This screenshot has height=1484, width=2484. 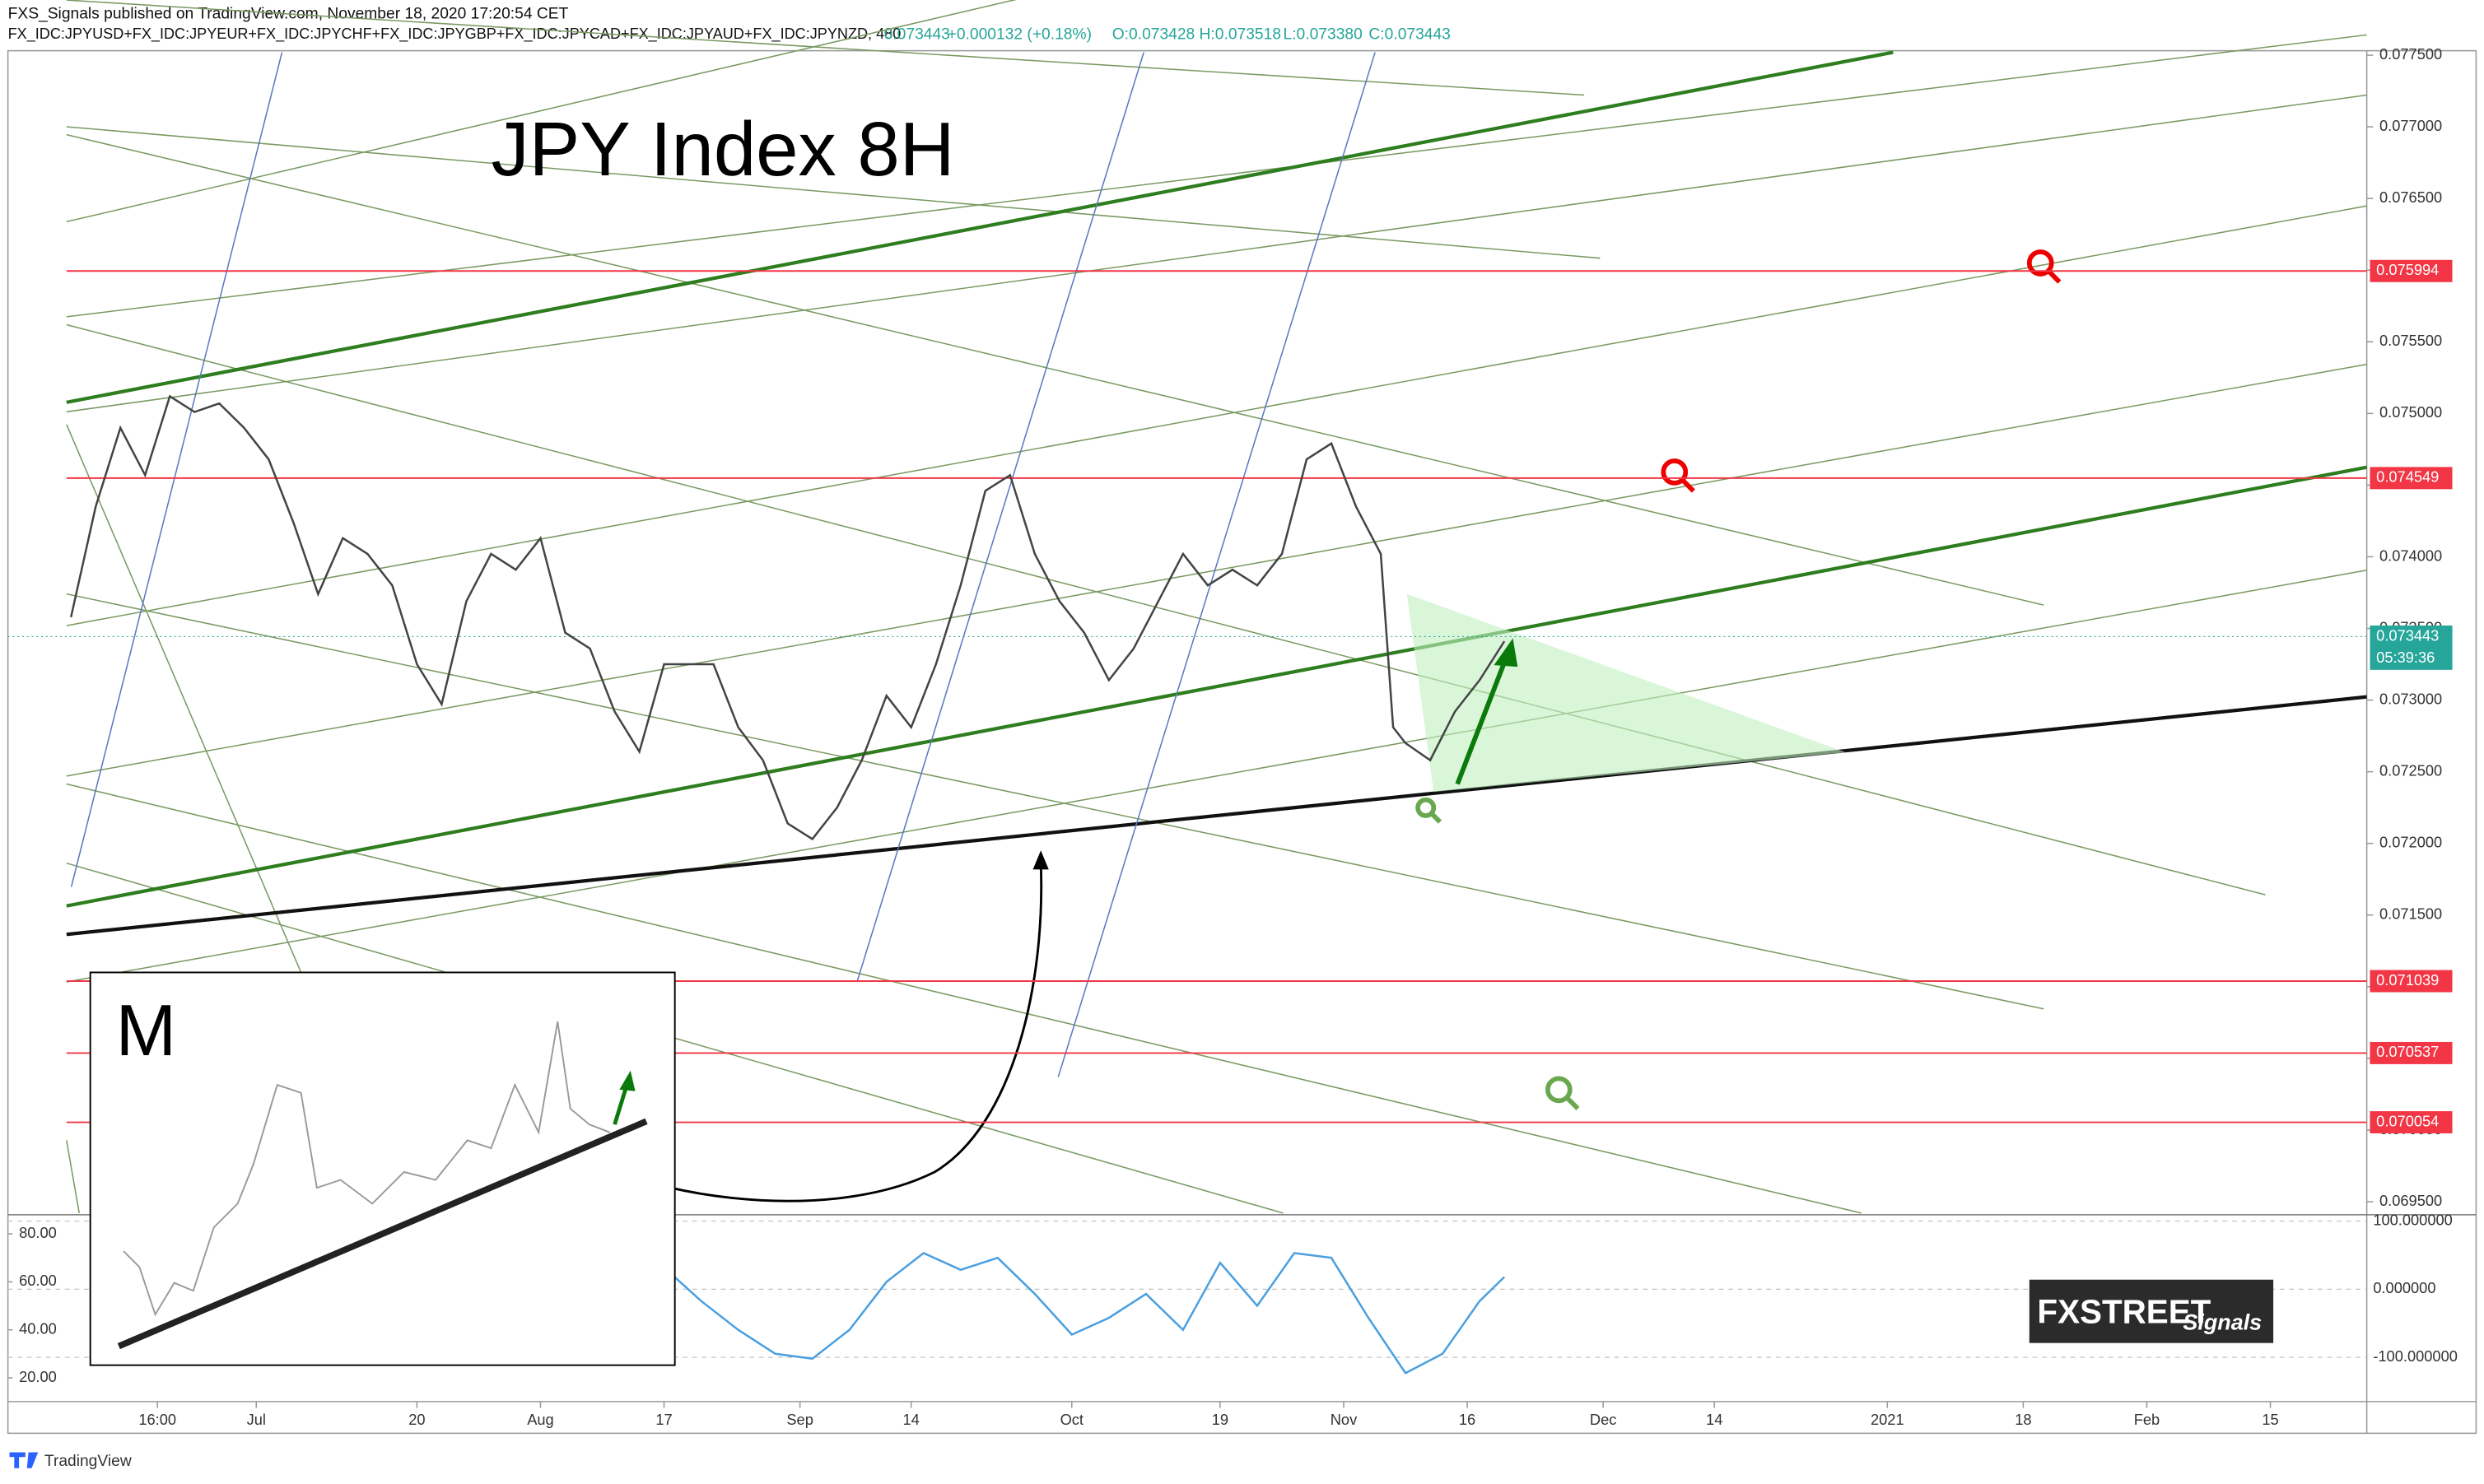 What do you see at coordinates (2413, 1219) in the screenshot?
I see `y2-tick-label: 100.000000` at bounding box center [2413, 1219].